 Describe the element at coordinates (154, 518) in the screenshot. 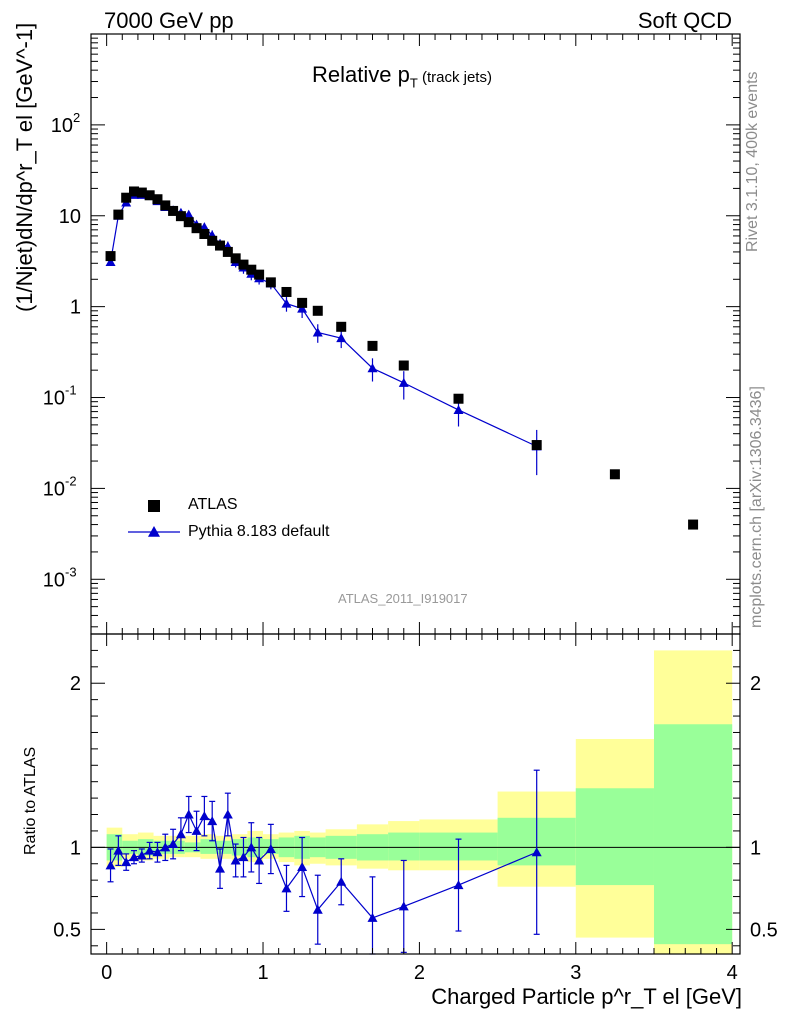

I see `legend-markers` at that location.